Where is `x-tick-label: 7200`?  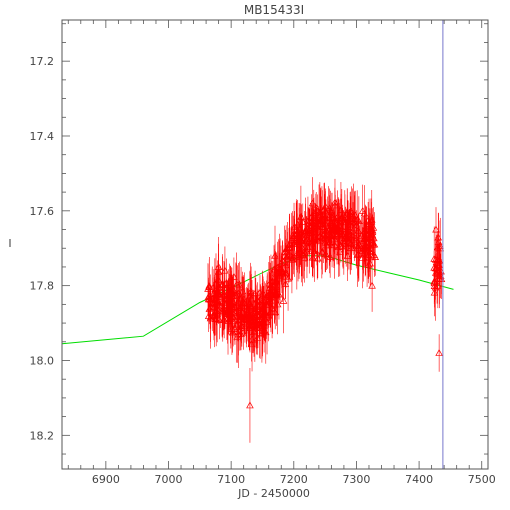
x-tick-label: 7200 is located at coordinates (294, 479).